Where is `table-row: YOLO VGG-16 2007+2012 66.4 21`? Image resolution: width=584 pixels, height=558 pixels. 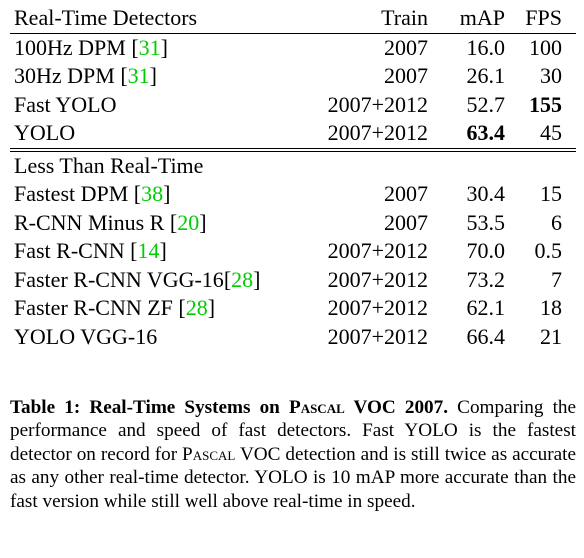 table-row: YOLO VGG-16 2007+2012 66.4 21 is located at coordinates (293, 337).